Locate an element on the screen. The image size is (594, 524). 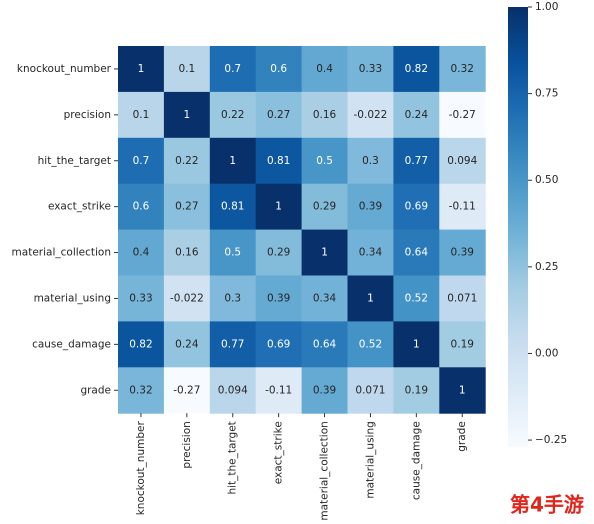
cell-label: 0.27 is located at coordinates (186, 207).